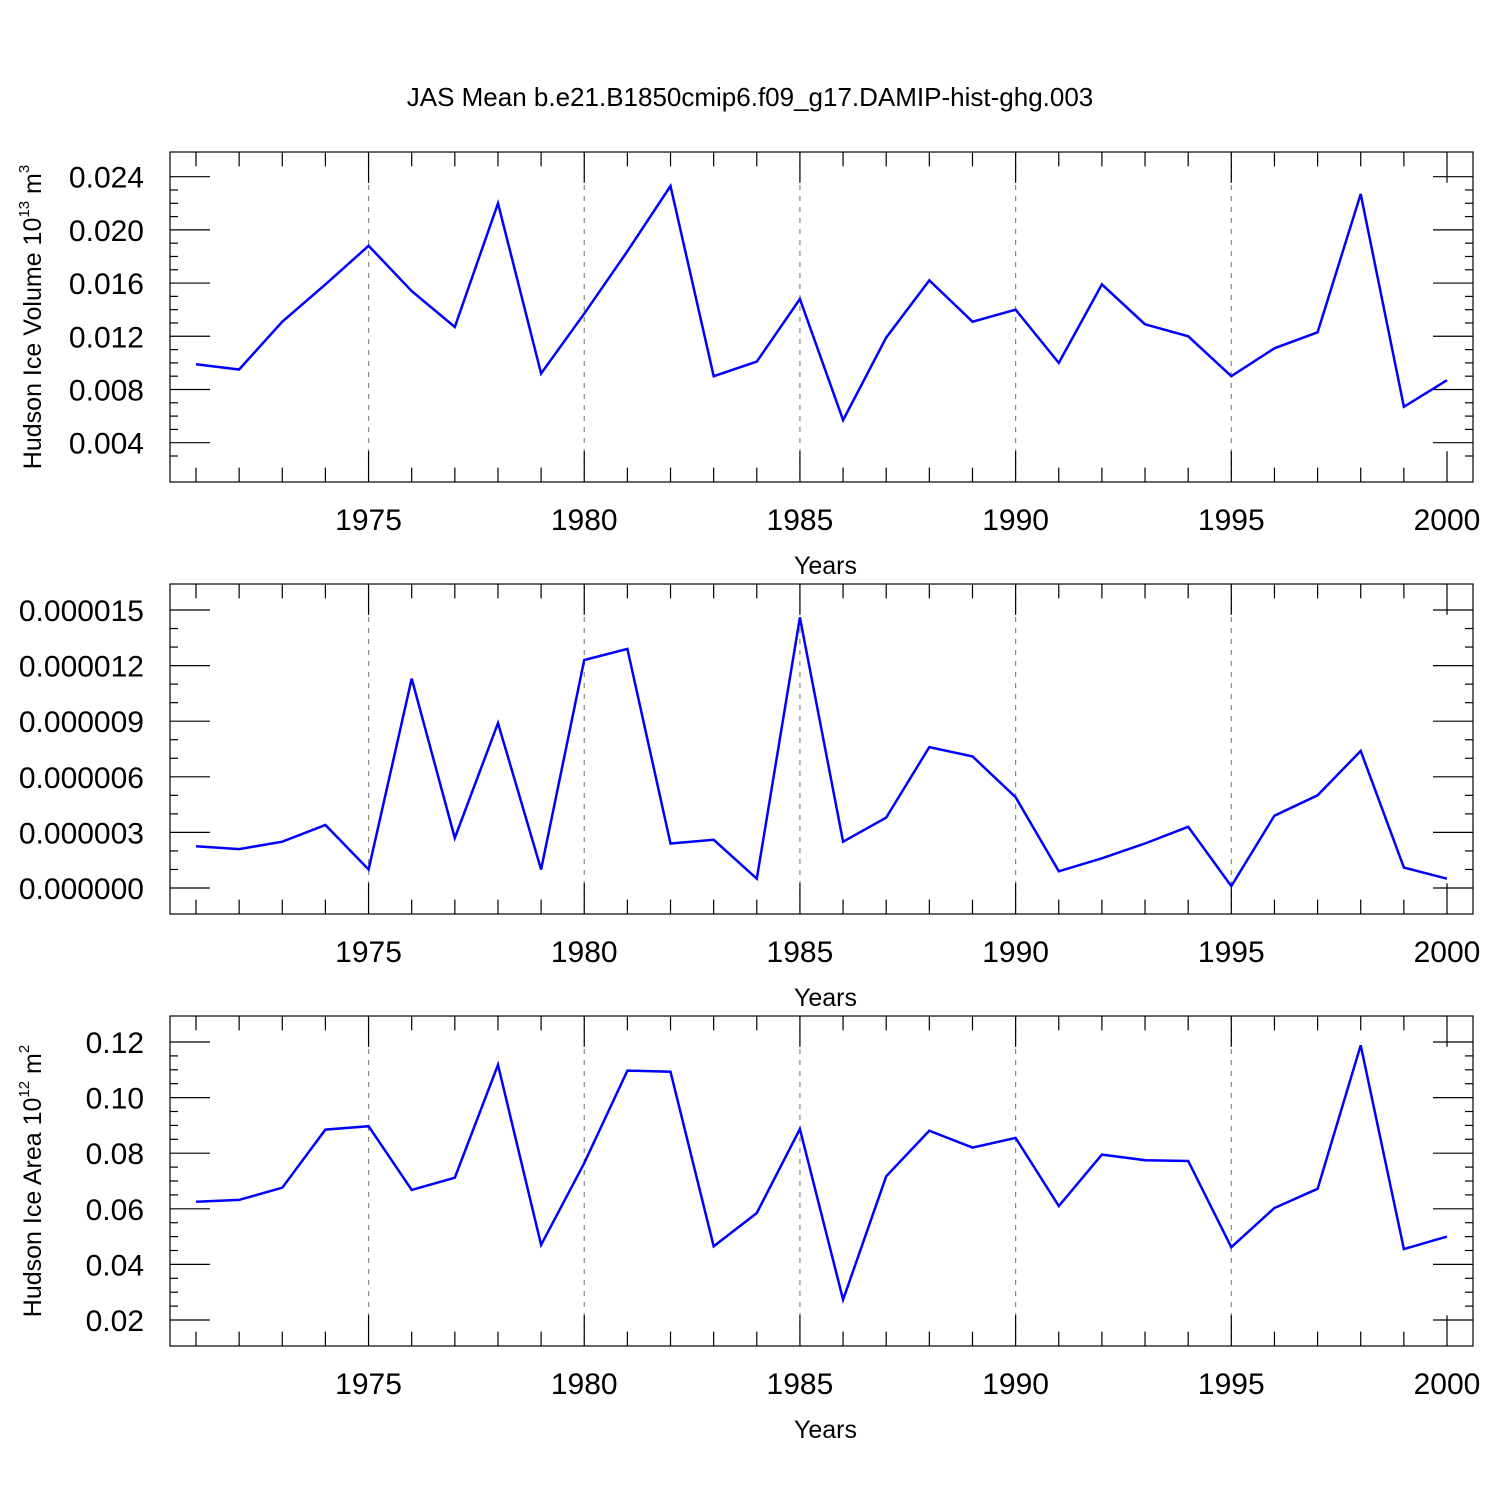  I want to click on y-axis-label-unit-exponent: 2, so click(24, 1049).